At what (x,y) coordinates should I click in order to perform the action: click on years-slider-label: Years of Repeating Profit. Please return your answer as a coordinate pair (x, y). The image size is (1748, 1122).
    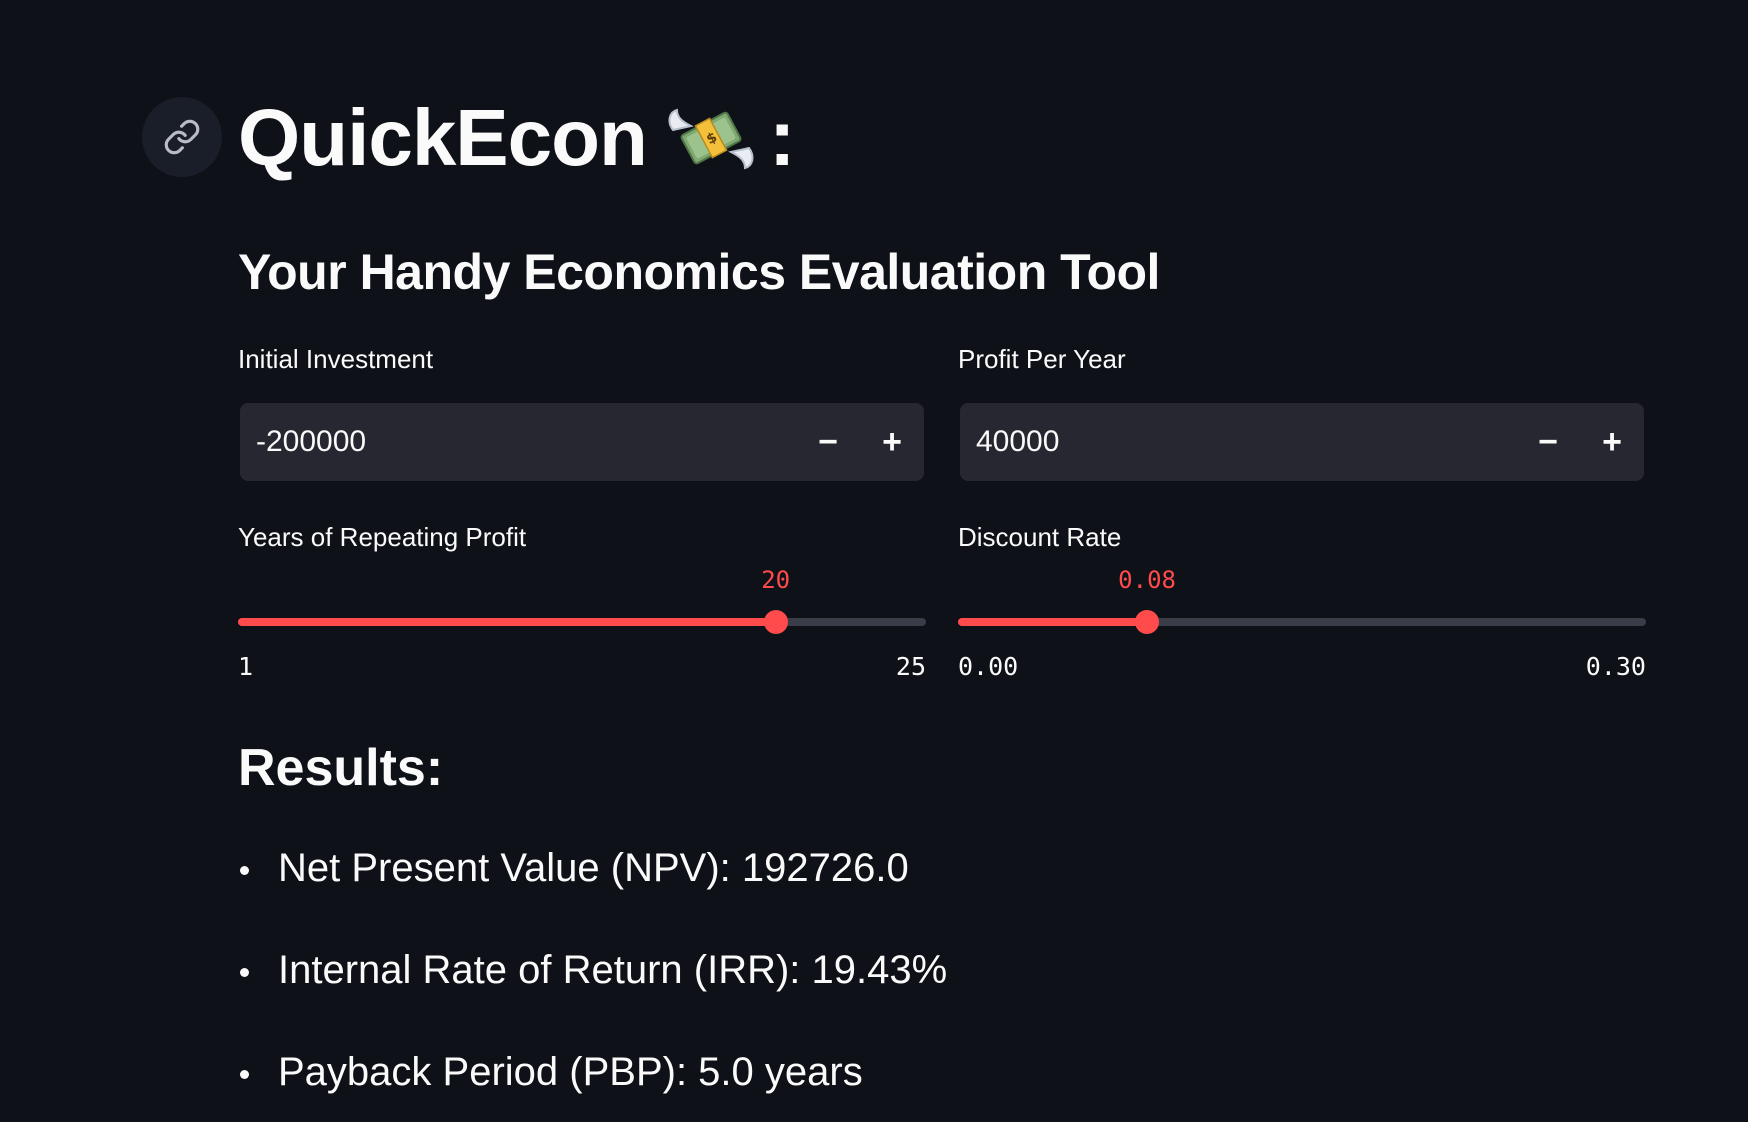
    Looking at the image, I should click on (382, 537).